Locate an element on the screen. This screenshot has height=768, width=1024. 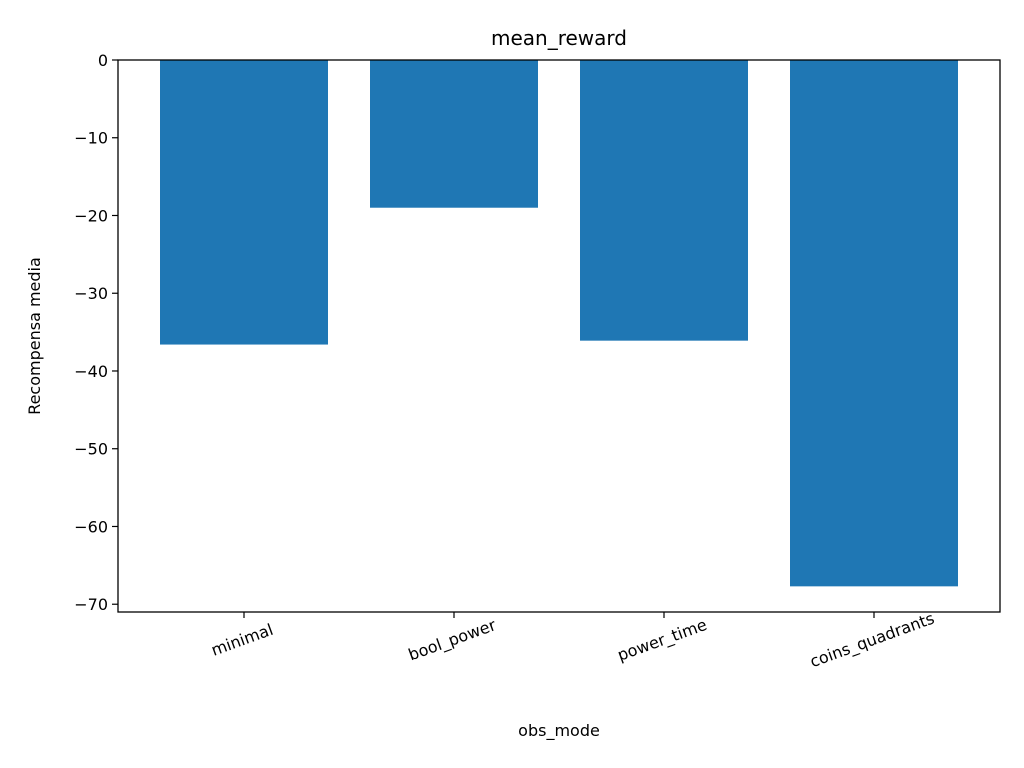
y-tick-label: 0 is located at coordinates (103, 60).